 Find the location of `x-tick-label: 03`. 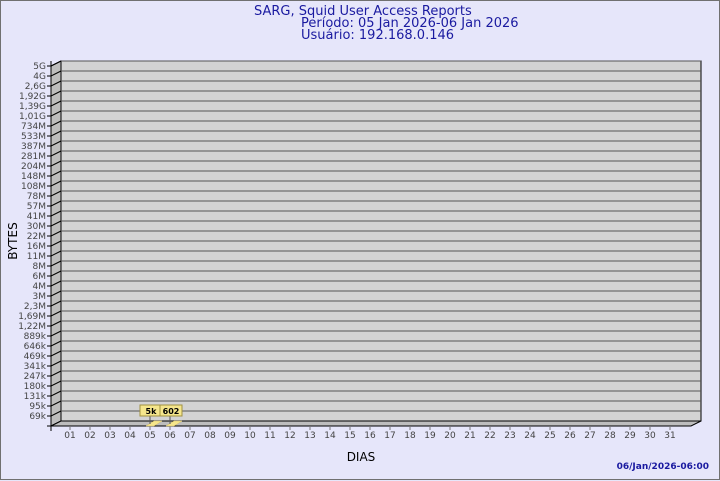

x-tick-label: 03 is located at coordinates (109, 436).